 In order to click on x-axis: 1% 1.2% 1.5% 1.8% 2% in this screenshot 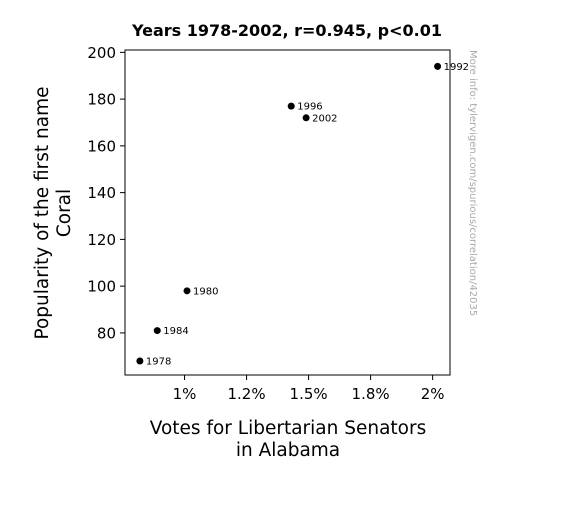, I will do `click(309, 389)`.